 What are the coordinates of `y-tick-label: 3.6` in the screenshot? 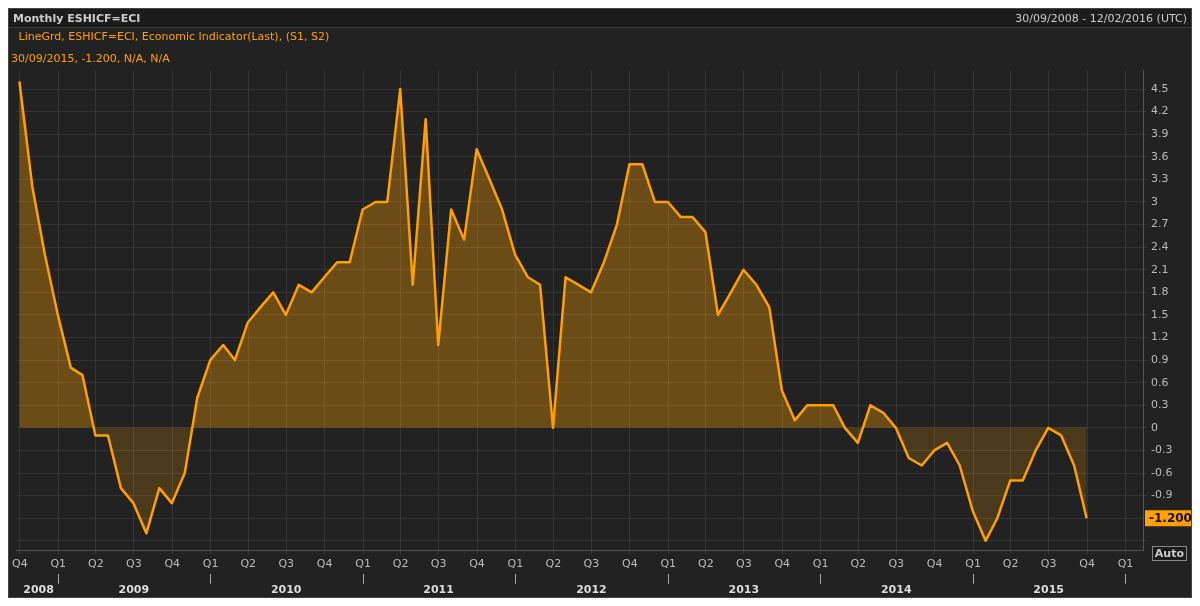 It's located at (1160, 156).